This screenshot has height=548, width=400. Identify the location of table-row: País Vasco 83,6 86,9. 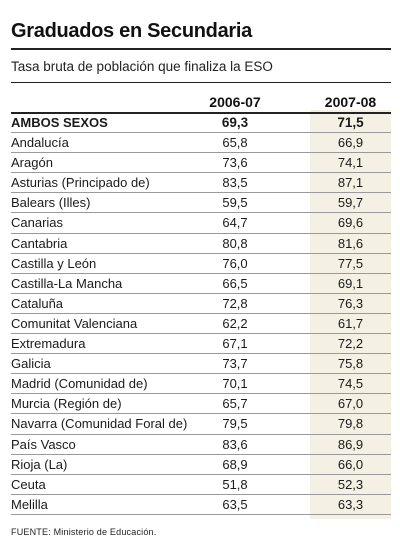
(201, 445).